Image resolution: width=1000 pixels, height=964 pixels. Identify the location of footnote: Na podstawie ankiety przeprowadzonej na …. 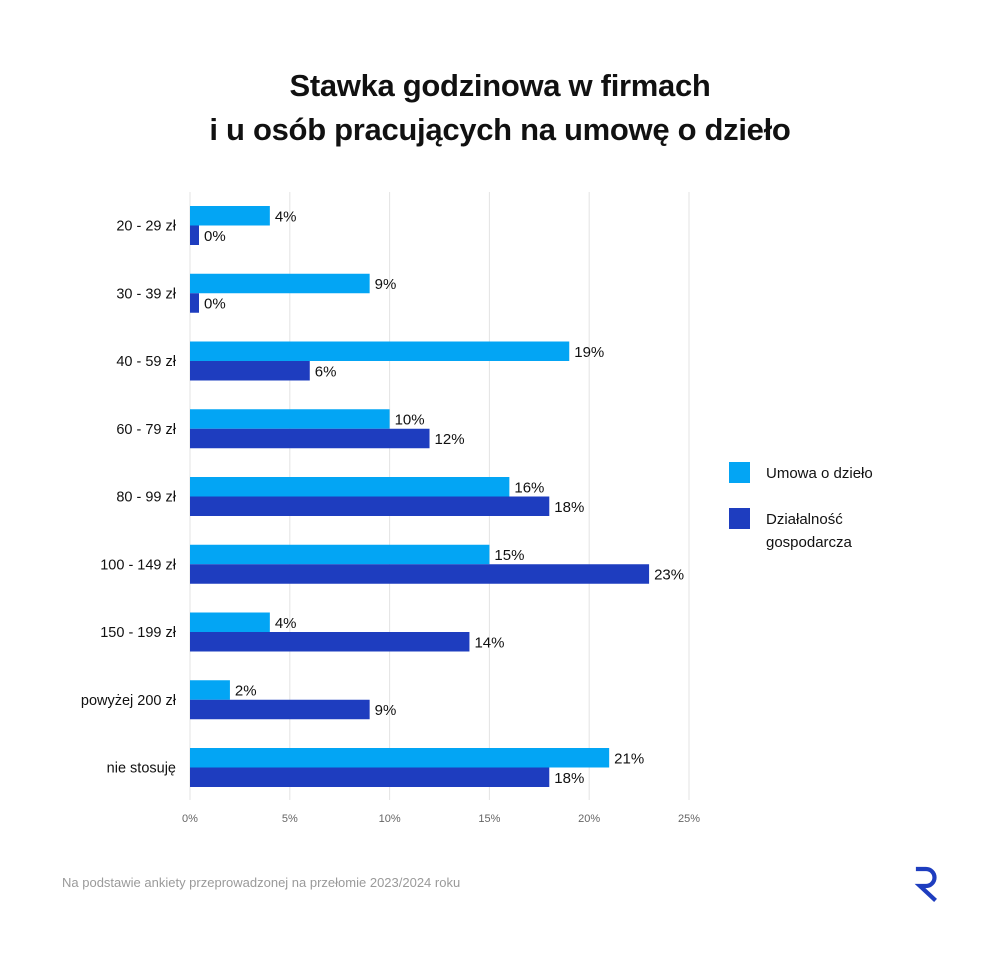
(261, 882).